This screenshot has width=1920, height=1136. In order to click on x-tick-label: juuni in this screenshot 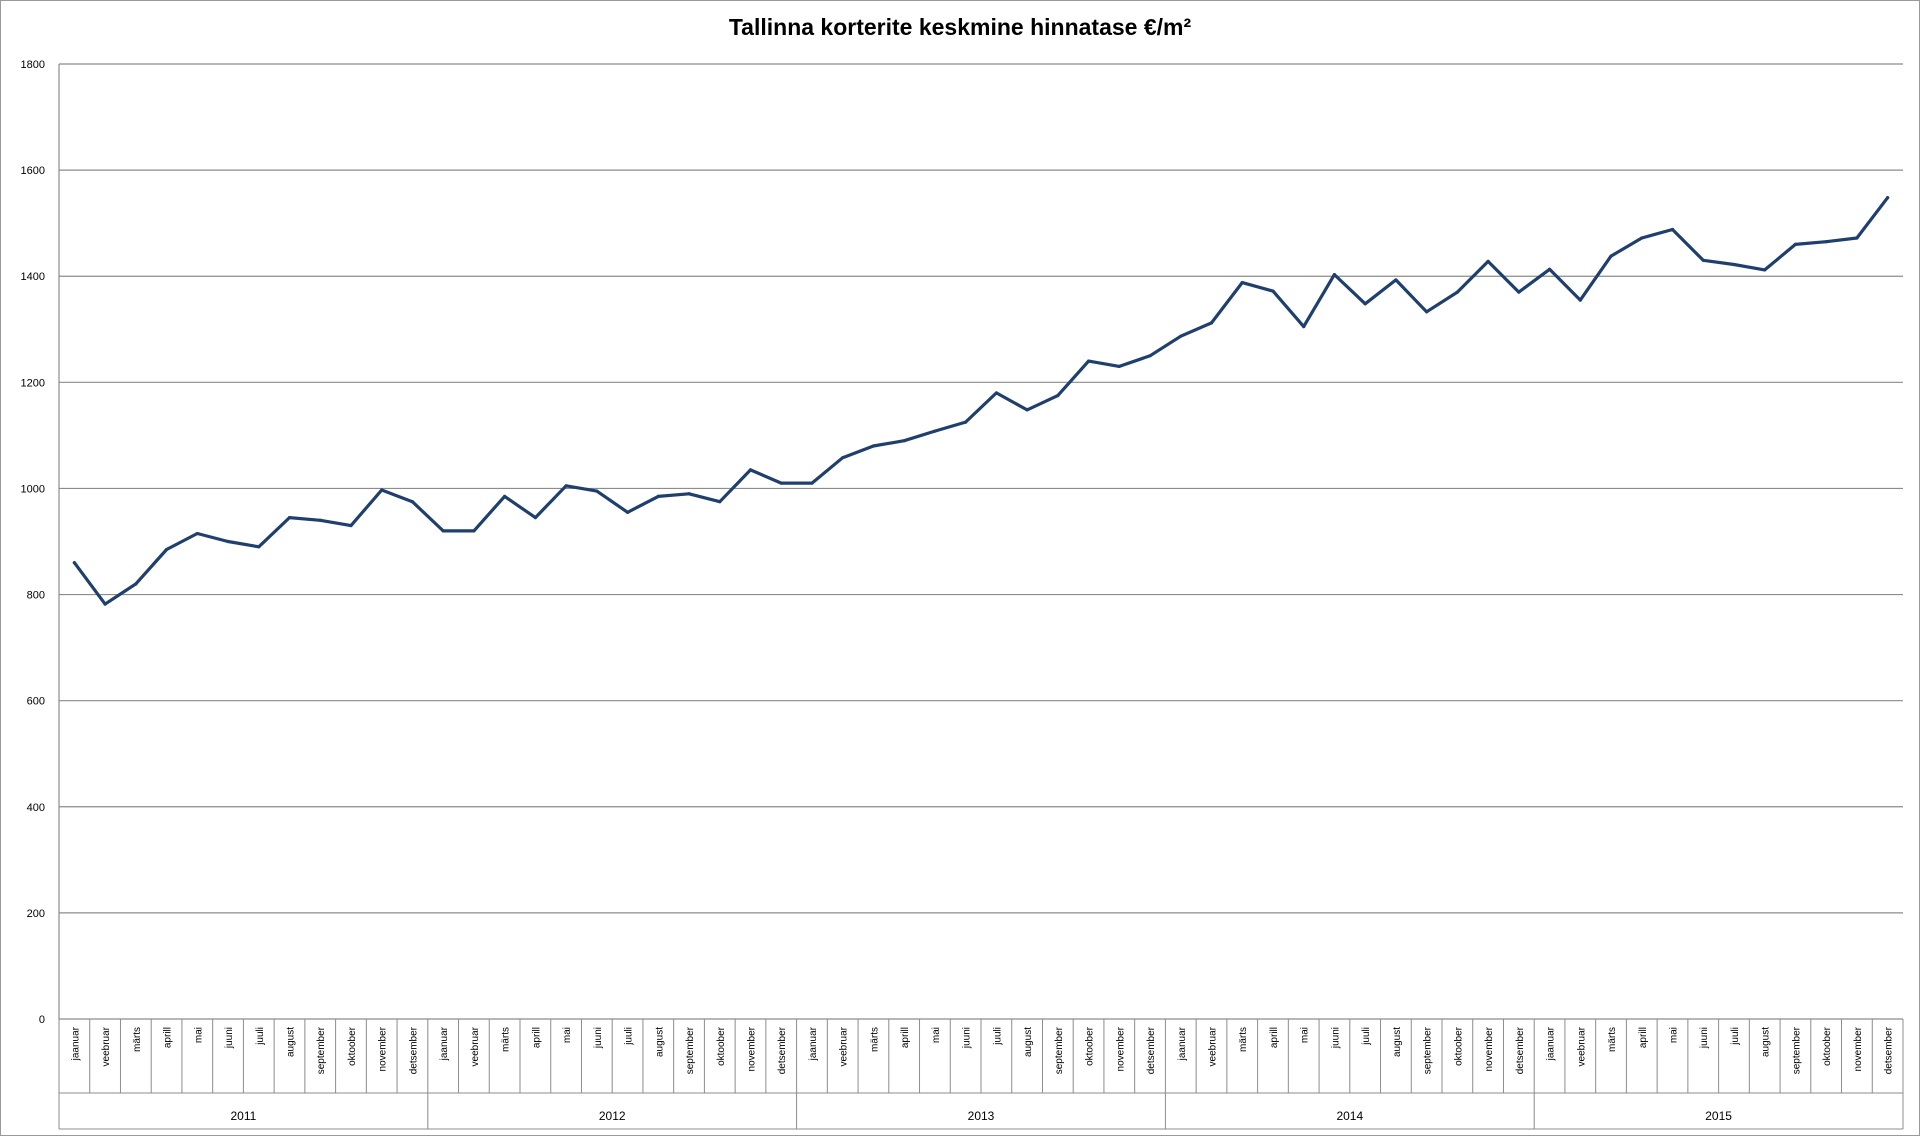, I will do `click(598, 1038)`.